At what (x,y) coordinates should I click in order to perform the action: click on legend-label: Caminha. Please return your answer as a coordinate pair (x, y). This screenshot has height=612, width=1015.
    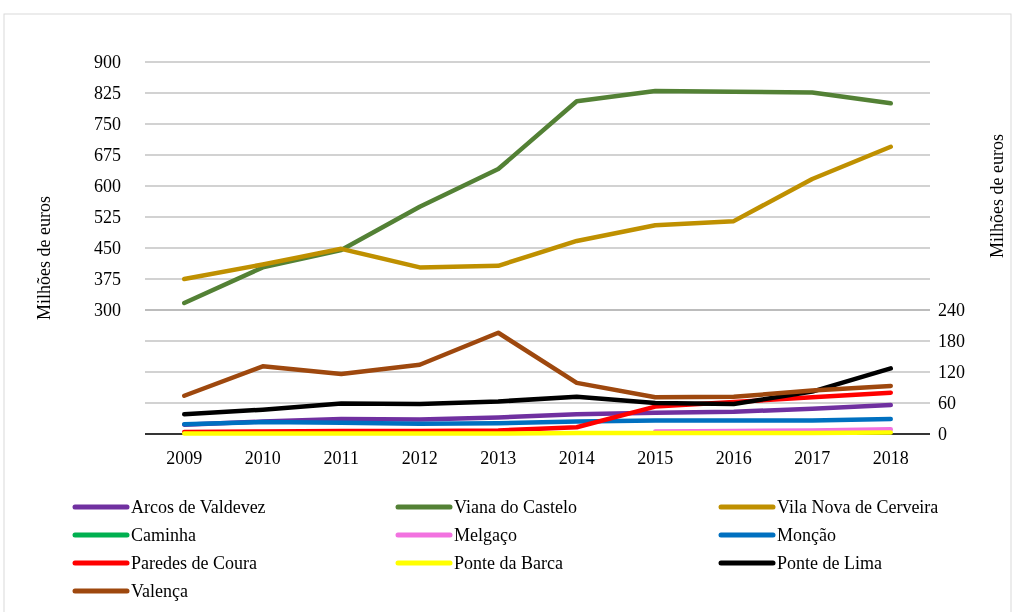
    Looking at the image, I should click on (163, 535).